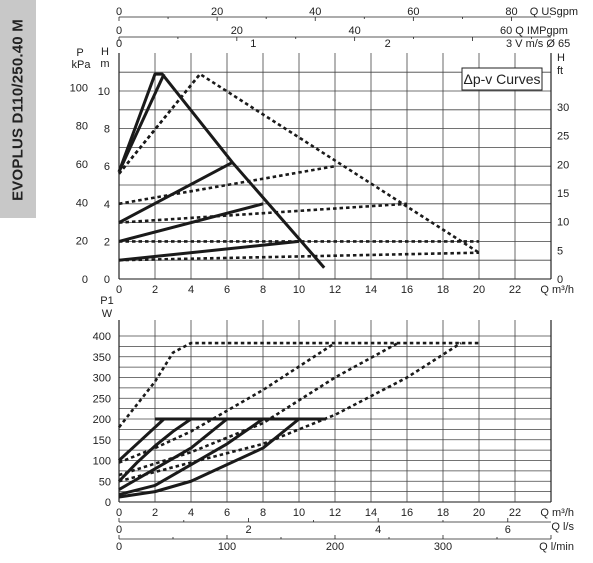 Image resolution: width=593 pixels, height=563 pixels. I want to click on head-m-tick-label: 0, so click(107, 280).